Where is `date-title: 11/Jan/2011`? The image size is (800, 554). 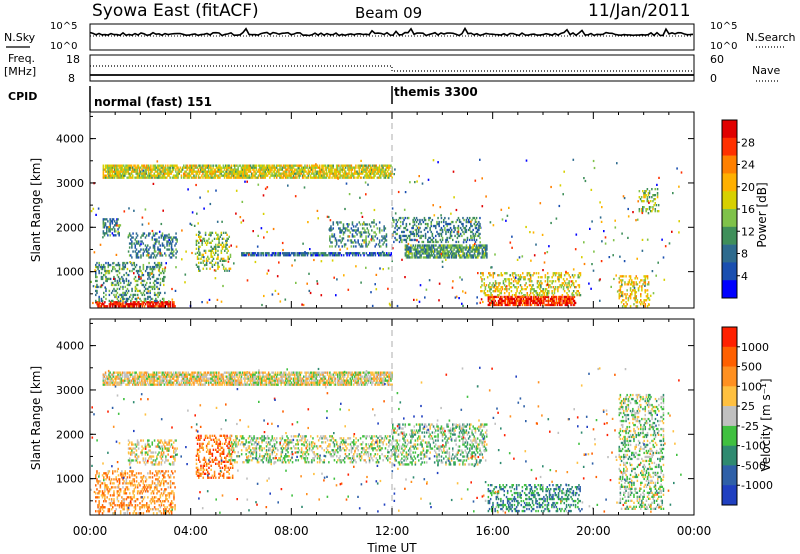
date-title: 11/Jan/2011 is located at coordinates (639, 11).